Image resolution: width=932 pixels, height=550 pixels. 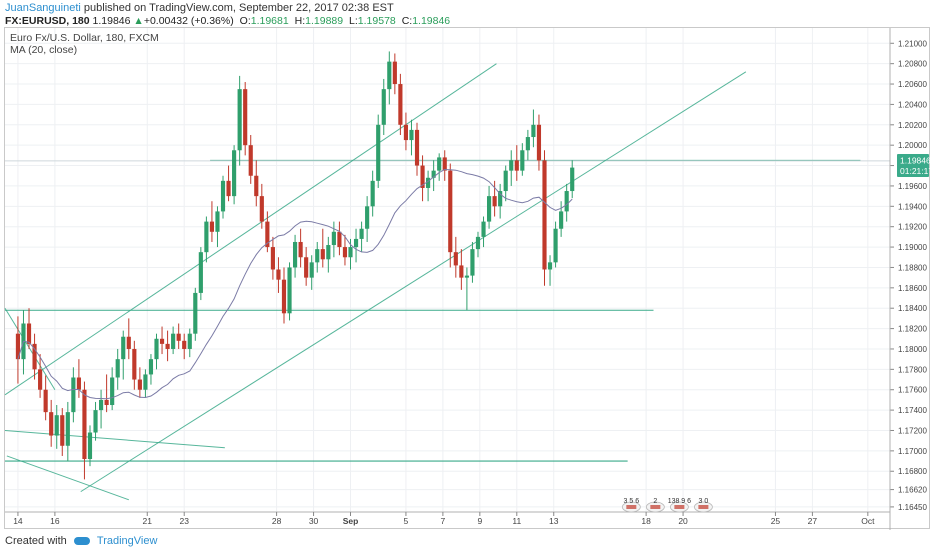 I want to click on time-axis: 14 16 21 23 28 30 Sep 5 7 9 11 13 18 20 25 27 Oct, so click(x=447, y=518).